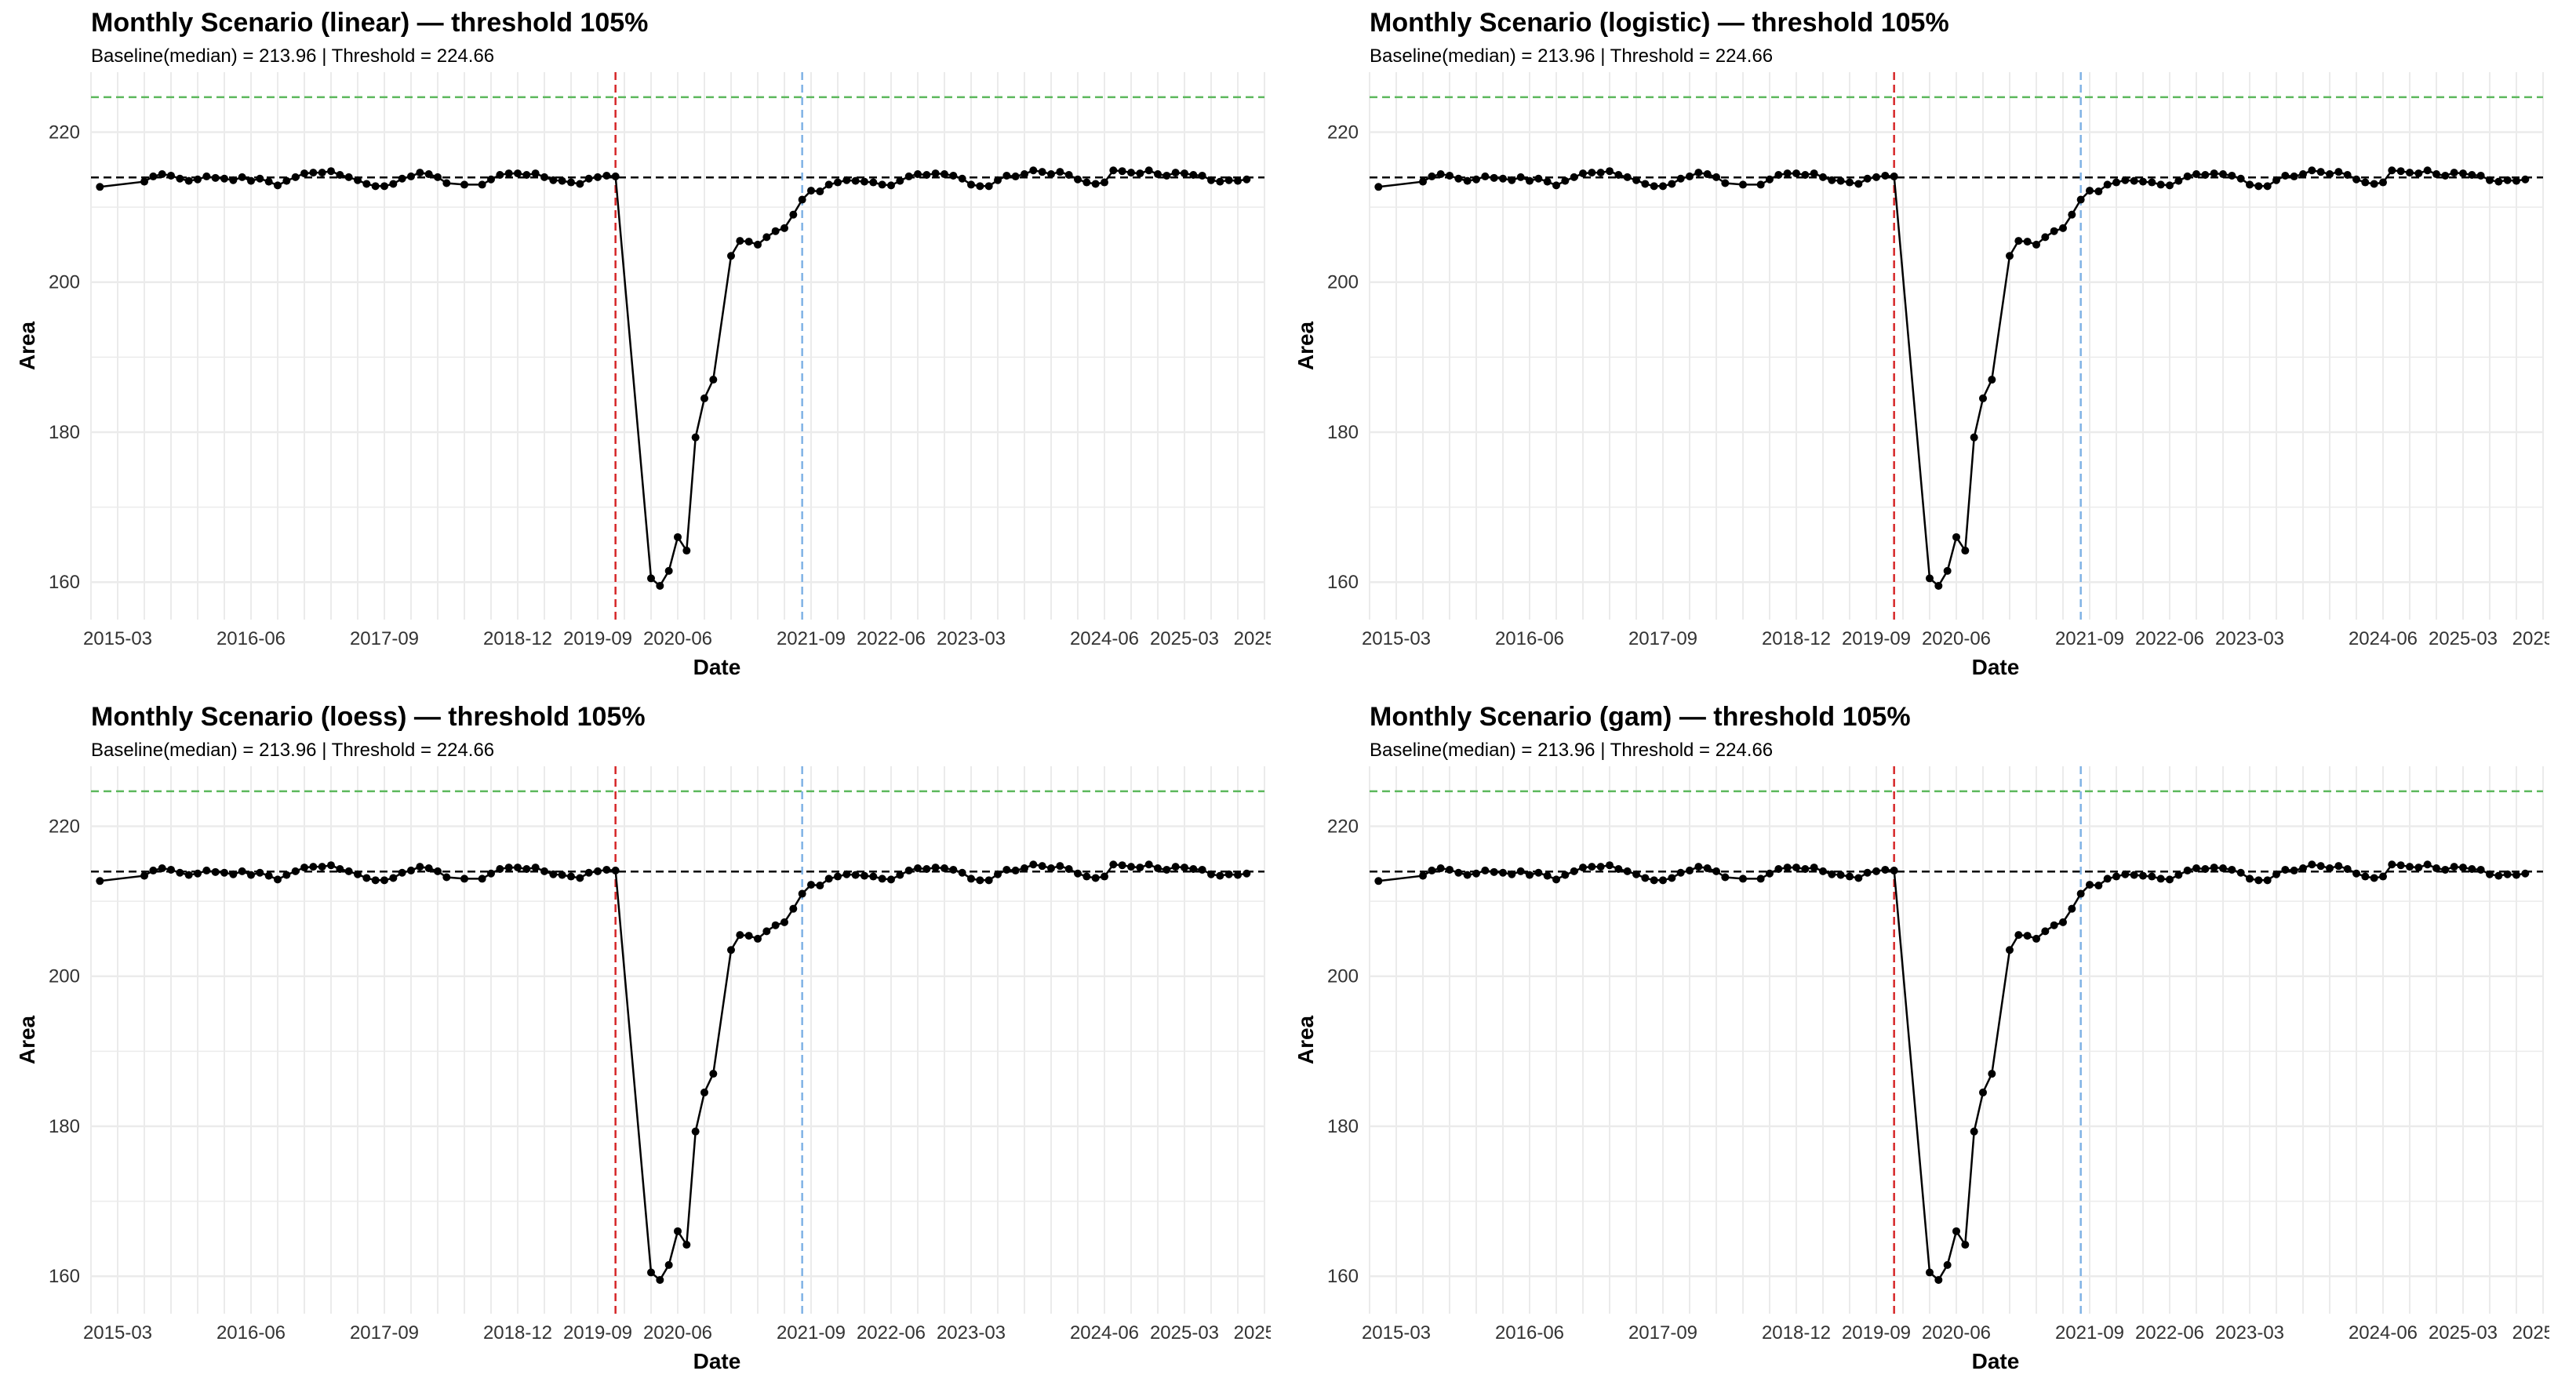  Describe the element at coordinates (117, 1333) in the screenshot. I see `x-tick-label: 2015-03` at that location.